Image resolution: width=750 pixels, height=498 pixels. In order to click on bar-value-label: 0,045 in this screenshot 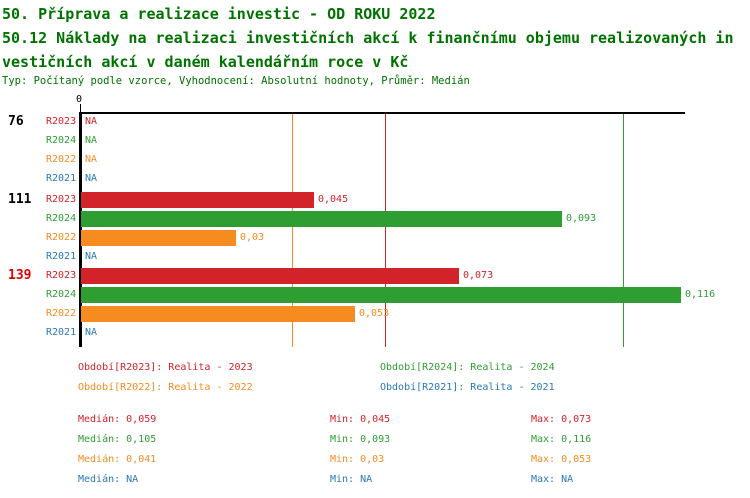, I will do `click(333, 199)`.